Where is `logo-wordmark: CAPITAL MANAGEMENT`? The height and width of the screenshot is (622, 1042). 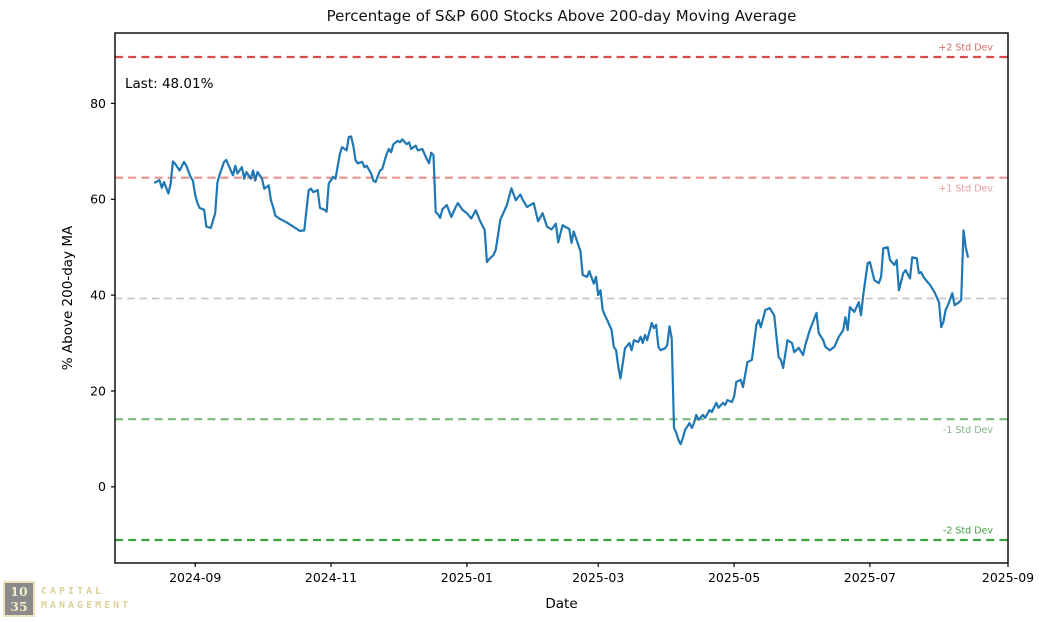 logo-wordmark: CAPITAL MANAGEMENT is located at coordinates (86, 596).